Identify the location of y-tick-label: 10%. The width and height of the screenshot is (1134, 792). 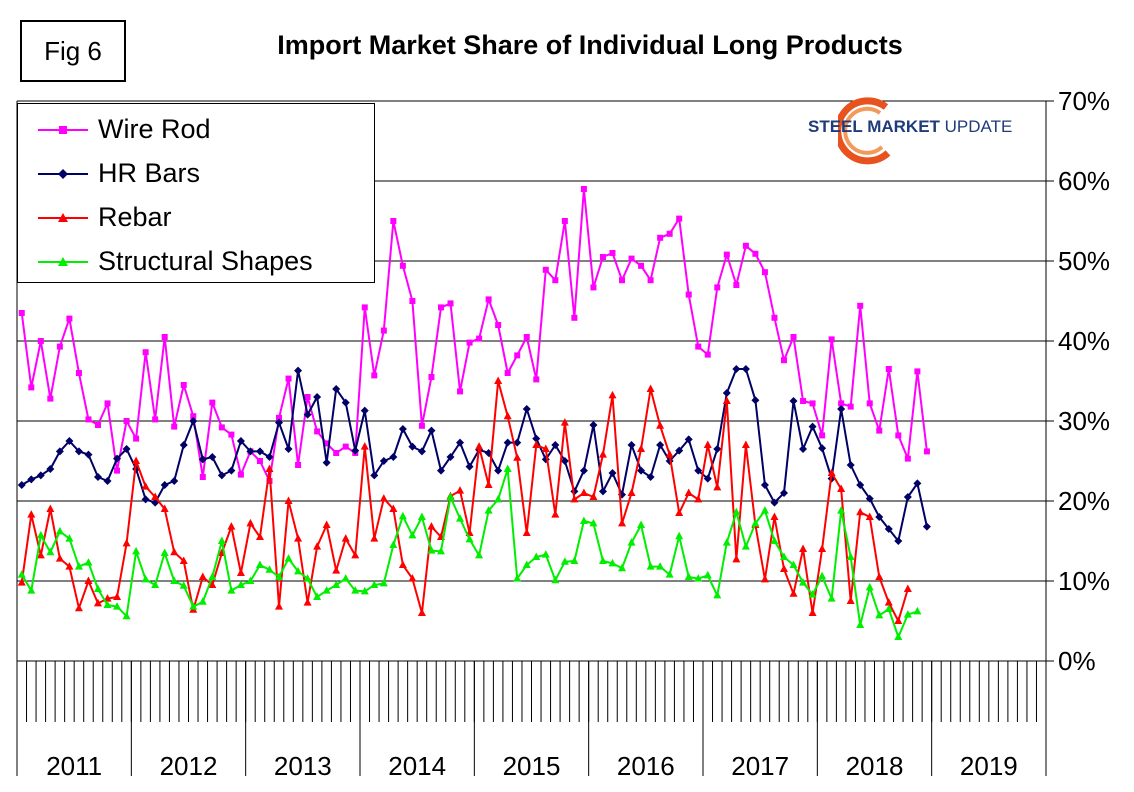
(1084, 581).